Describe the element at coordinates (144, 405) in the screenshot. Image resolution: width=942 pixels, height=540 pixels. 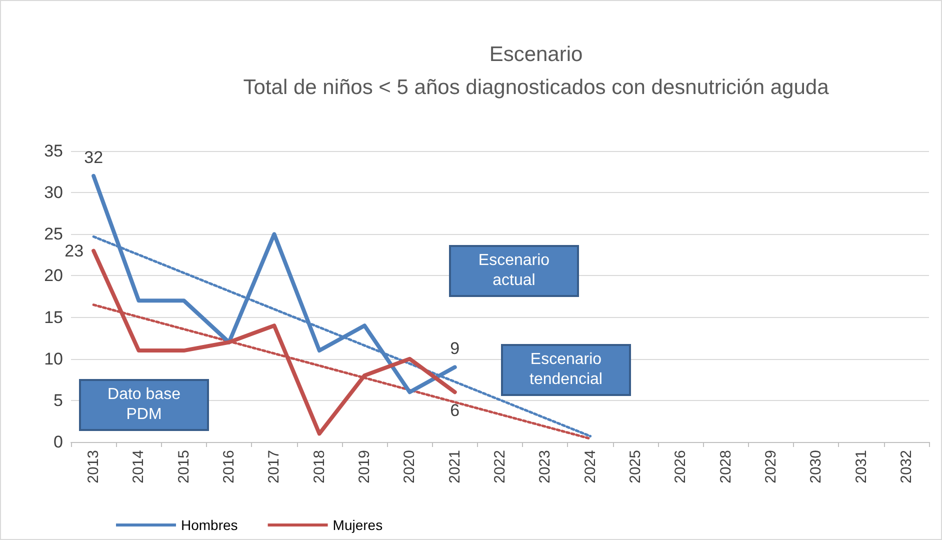
I see `callout-box: Dato base PDM` at that location.